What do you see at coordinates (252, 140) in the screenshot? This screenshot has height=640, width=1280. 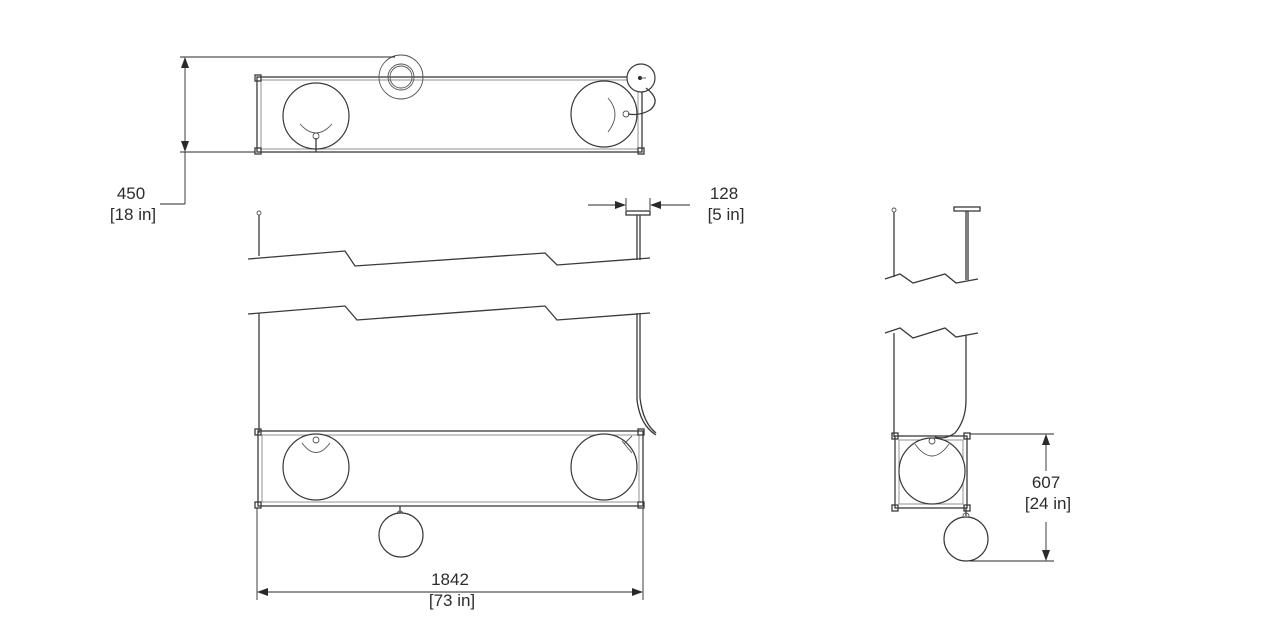 I see `dimension-450: 450 [18 in]` at bounding box center [252, 140].